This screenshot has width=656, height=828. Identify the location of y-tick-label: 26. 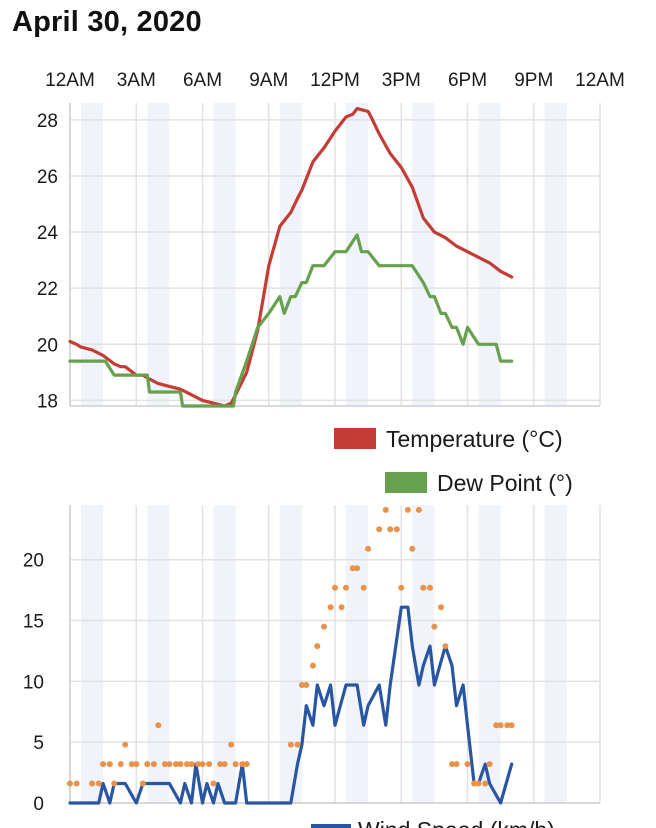
(47, 177).